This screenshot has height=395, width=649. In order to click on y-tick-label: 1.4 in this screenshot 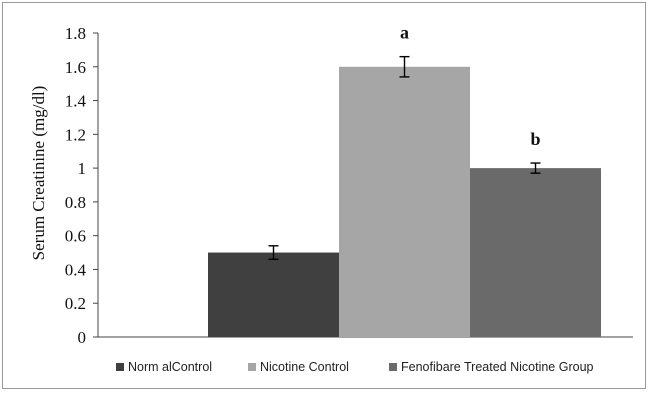, I will do `click(76, 101)`.